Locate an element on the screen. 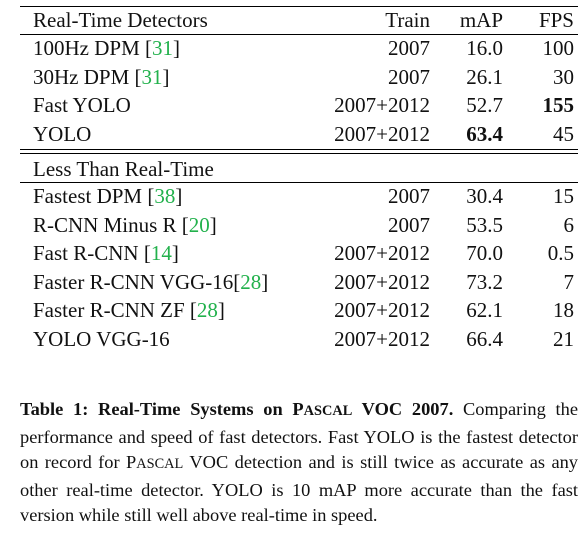 Image resolution: width=581 pixels, height=559 pixels. fps-cell: 21 is located at coordinates (563, 339).